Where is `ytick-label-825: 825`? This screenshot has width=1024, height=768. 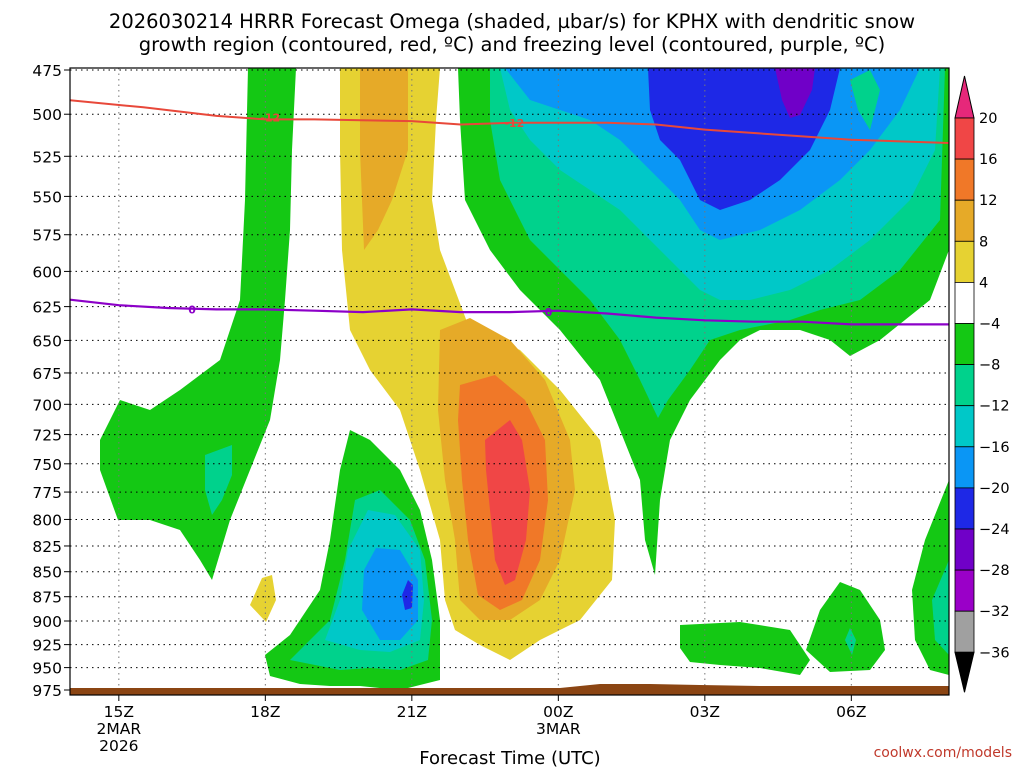 ytick-label-825: 825 is located at coordinates (47, 547).